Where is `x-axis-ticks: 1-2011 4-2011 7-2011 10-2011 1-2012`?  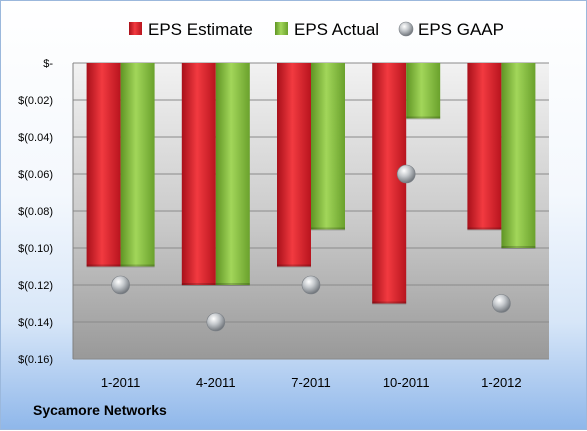 x-axis-ticks: 1-2011 4-2011 7-2011 10-2011 1-2012 is located at coordinates (311, 382).